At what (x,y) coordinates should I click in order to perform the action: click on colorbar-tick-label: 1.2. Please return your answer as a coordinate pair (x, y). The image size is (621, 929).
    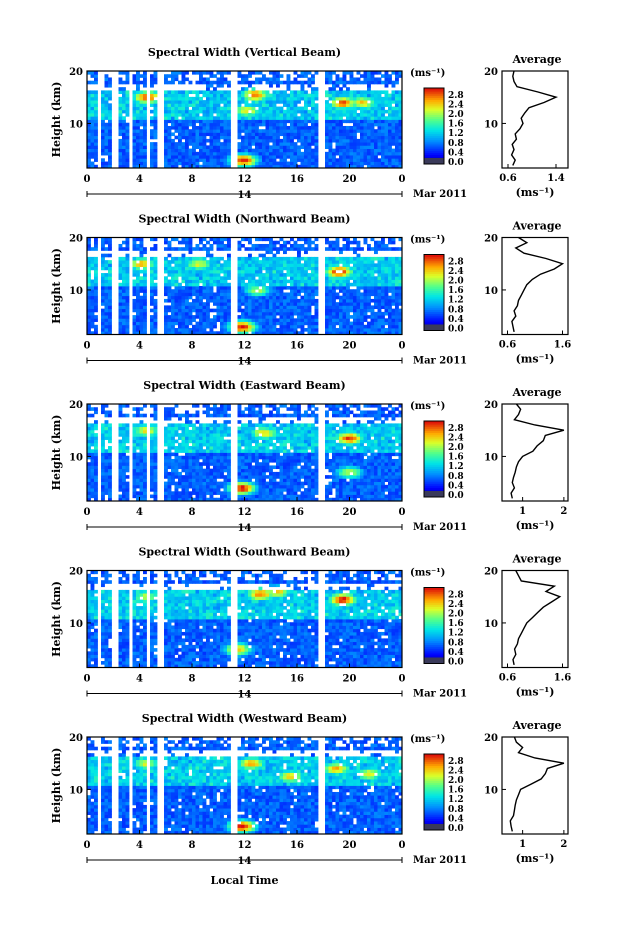
    Looking at the image, I should click on (456, 301).